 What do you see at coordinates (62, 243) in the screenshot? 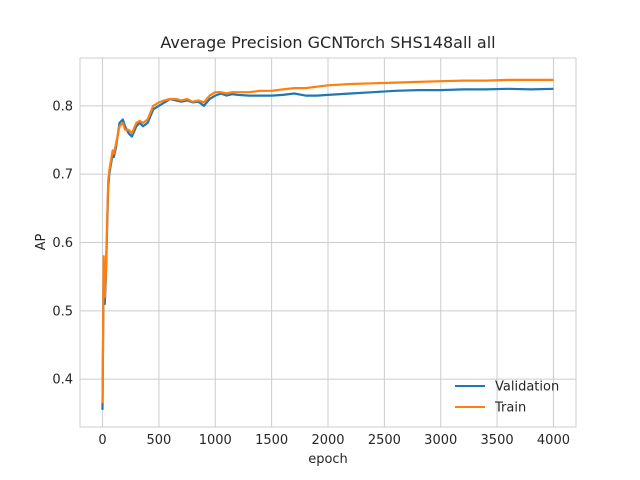
I see `y-tick-label: 0.6` at bounding box center [62, 243].